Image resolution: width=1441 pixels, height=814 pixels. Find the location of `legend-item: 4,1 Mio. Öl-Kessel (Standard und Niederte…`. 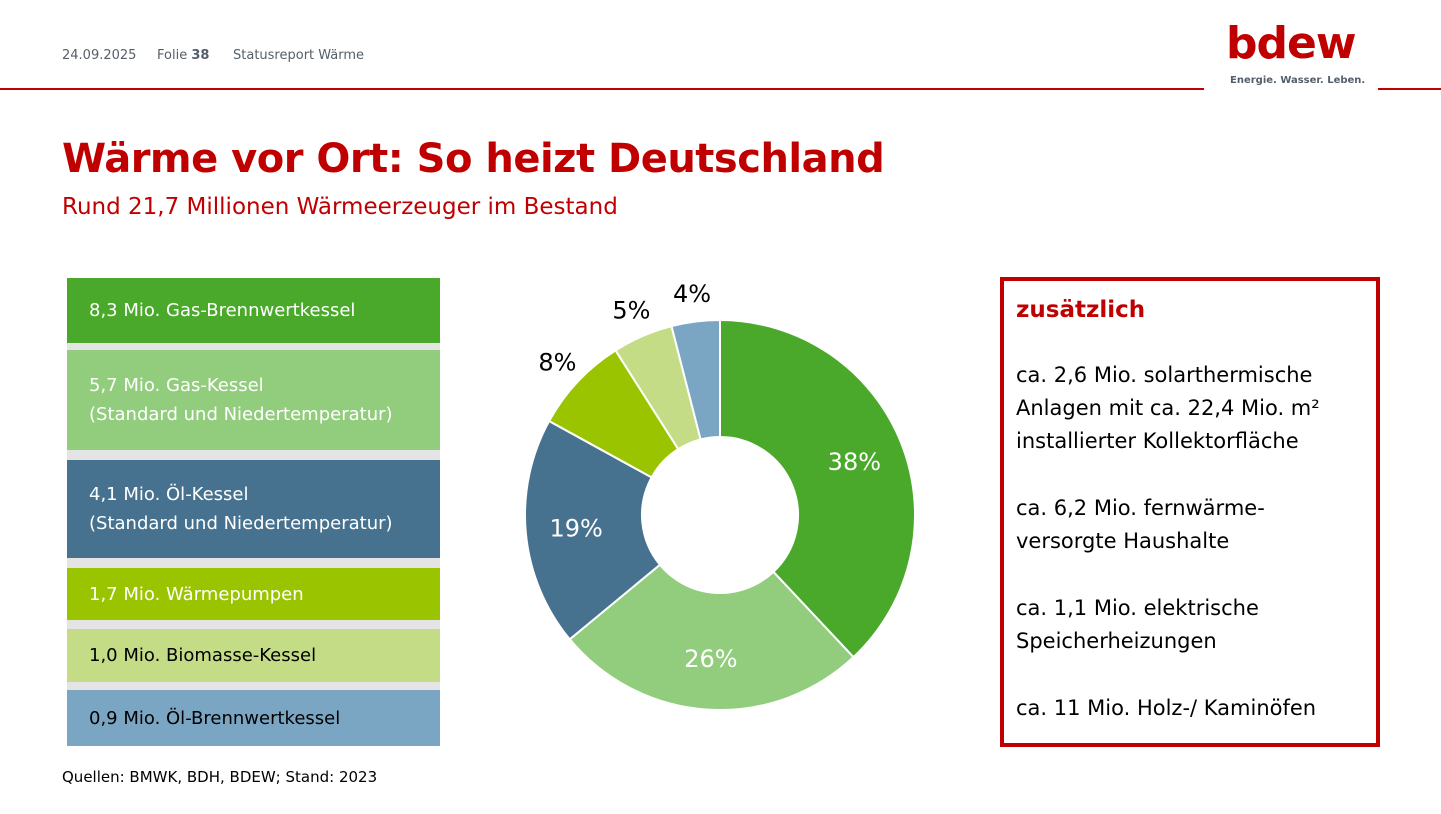

legend-item: 4,1 Mio. Öl-Kessel (Standard und Niederte… is located at coordinates (253, 509).